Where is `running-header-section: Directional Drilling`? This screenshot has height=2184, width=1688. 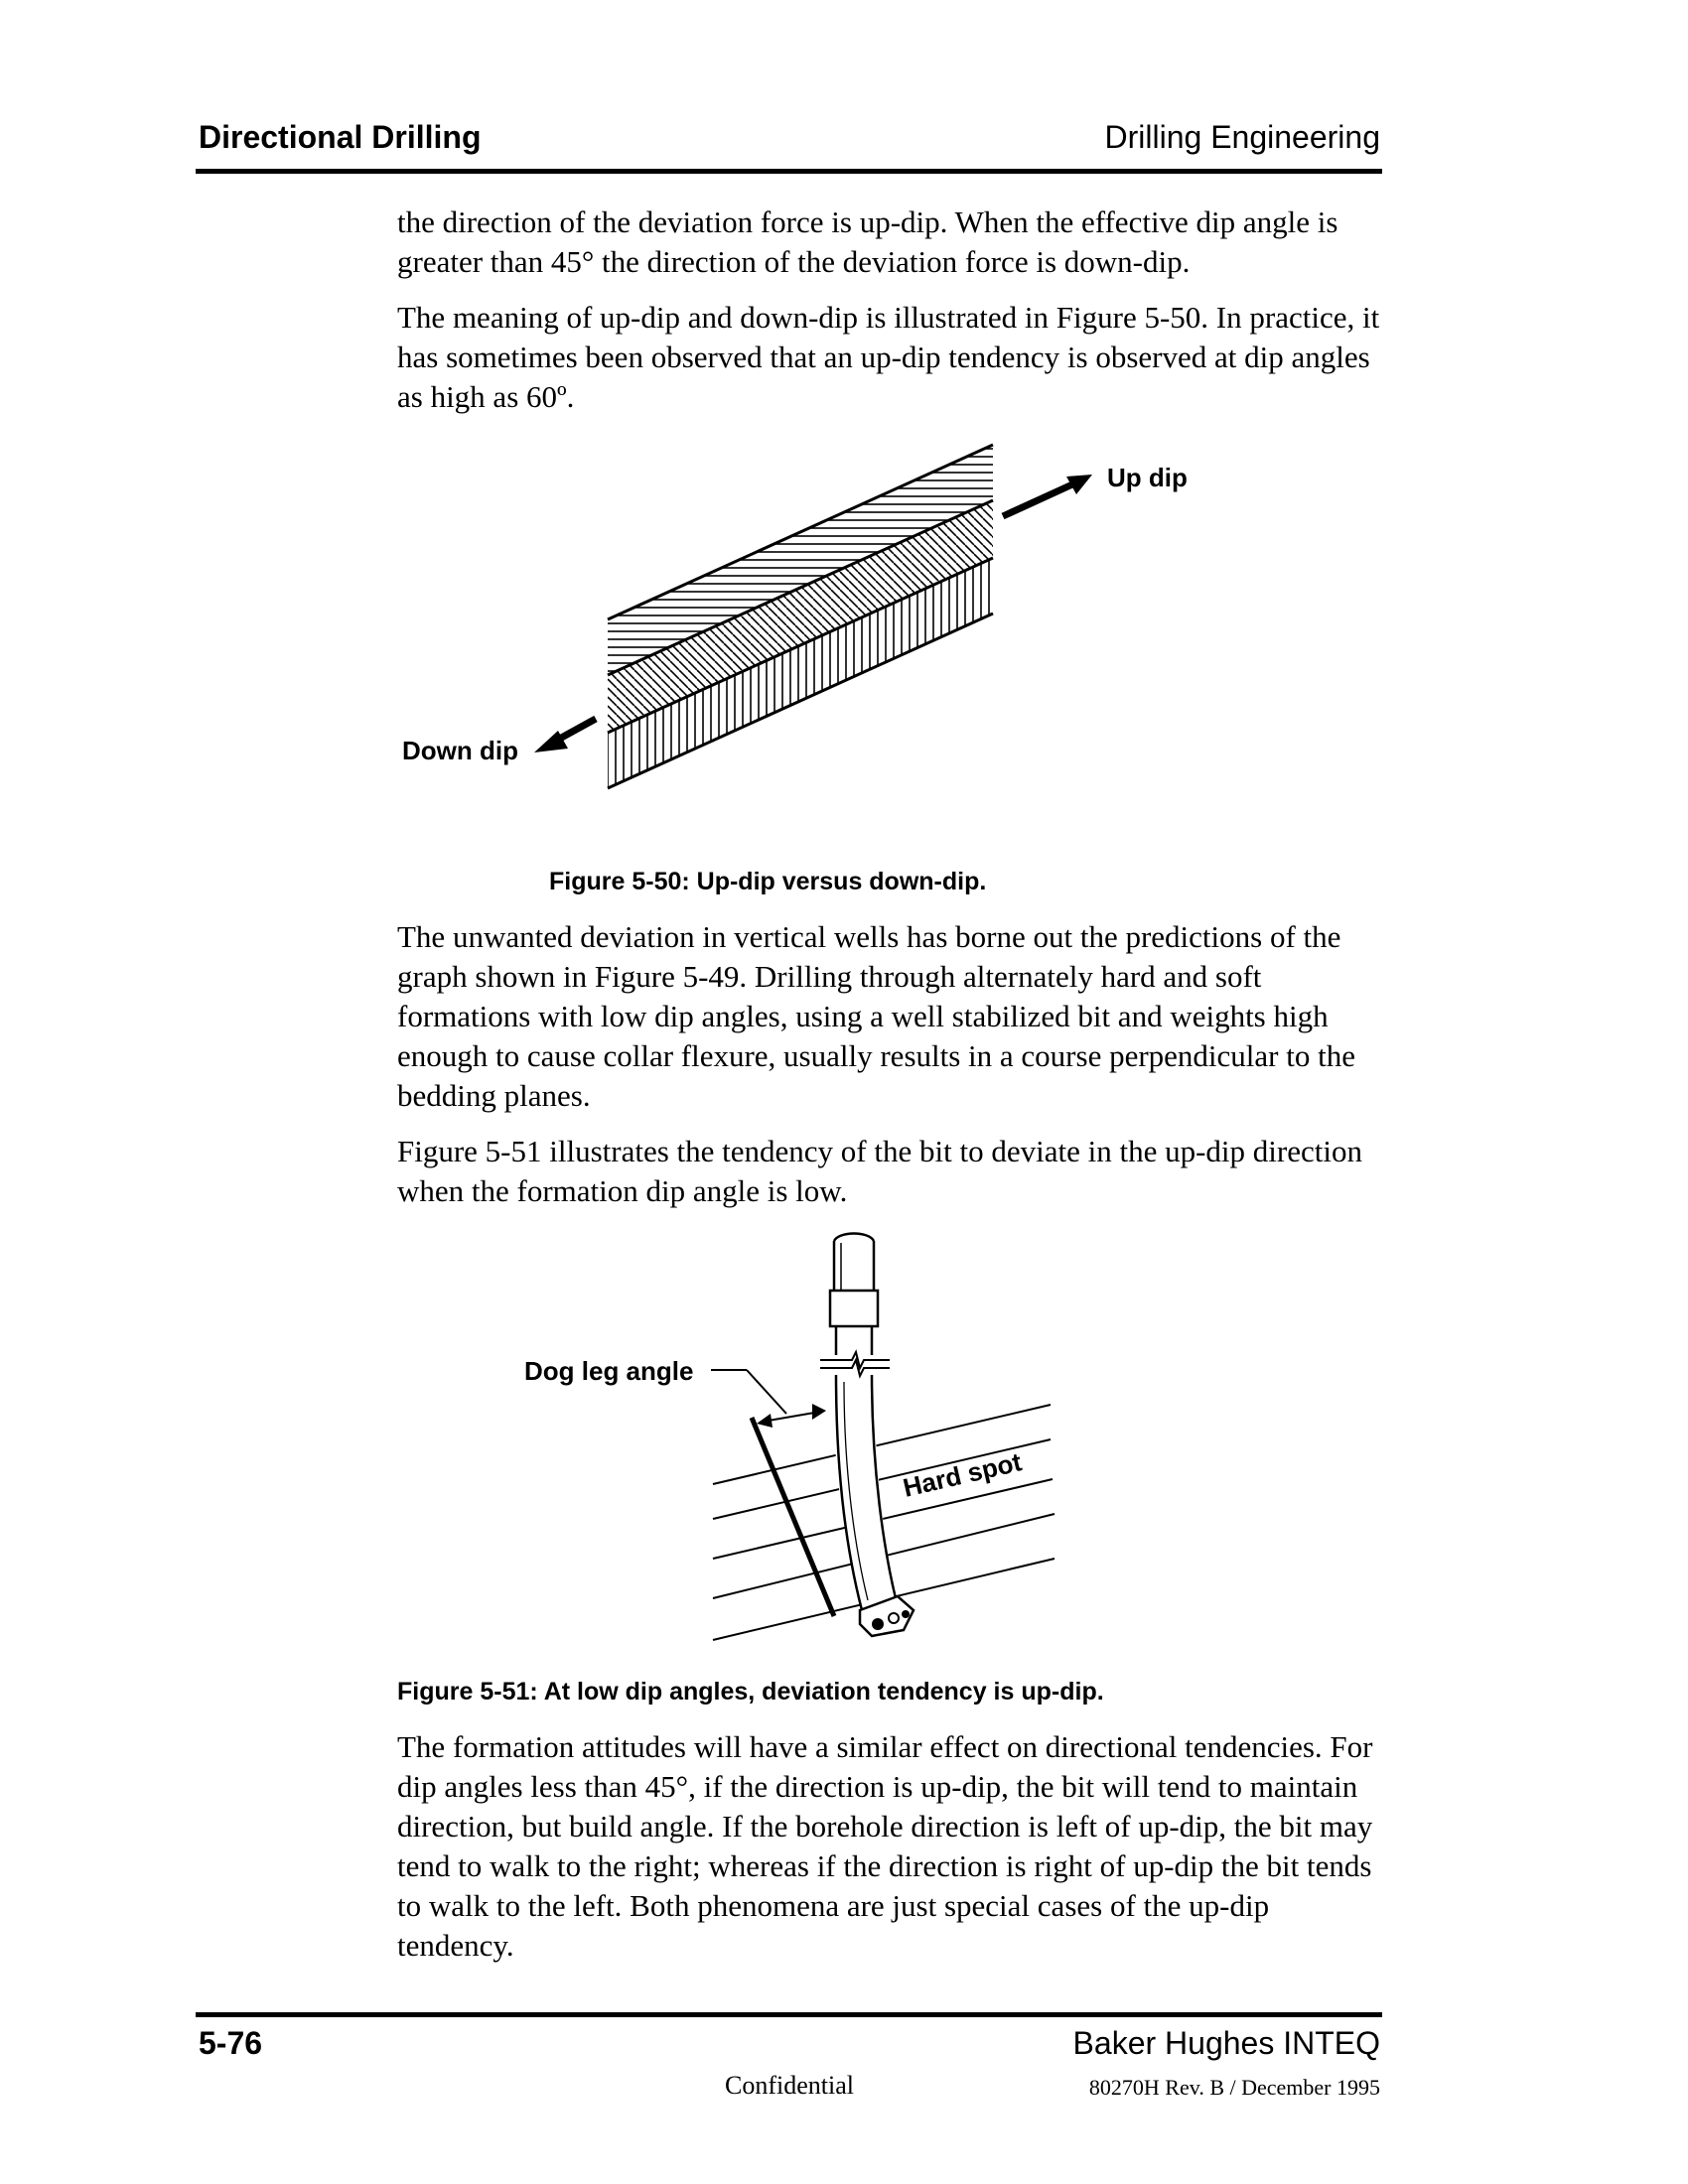 running-header-section: Directional Drilling is located at coordinates (340, 137).